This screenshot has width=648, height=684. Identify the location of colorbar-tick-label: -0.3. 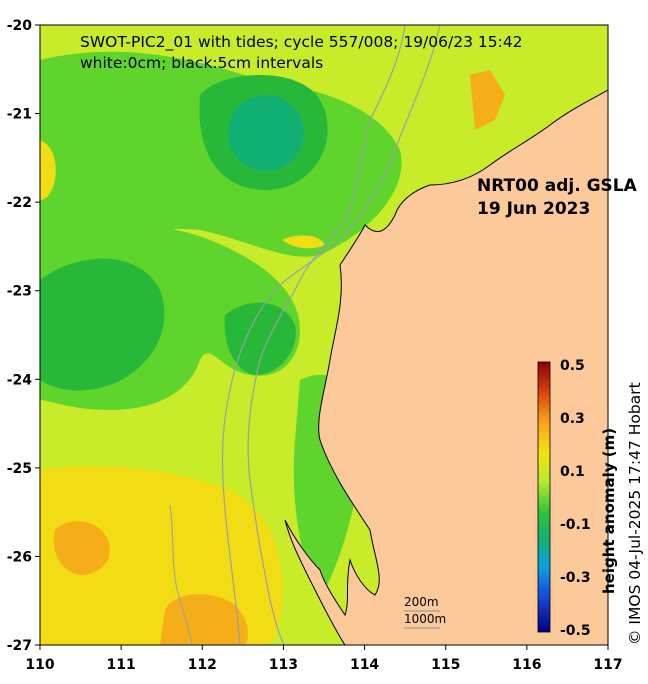
(575, 578).